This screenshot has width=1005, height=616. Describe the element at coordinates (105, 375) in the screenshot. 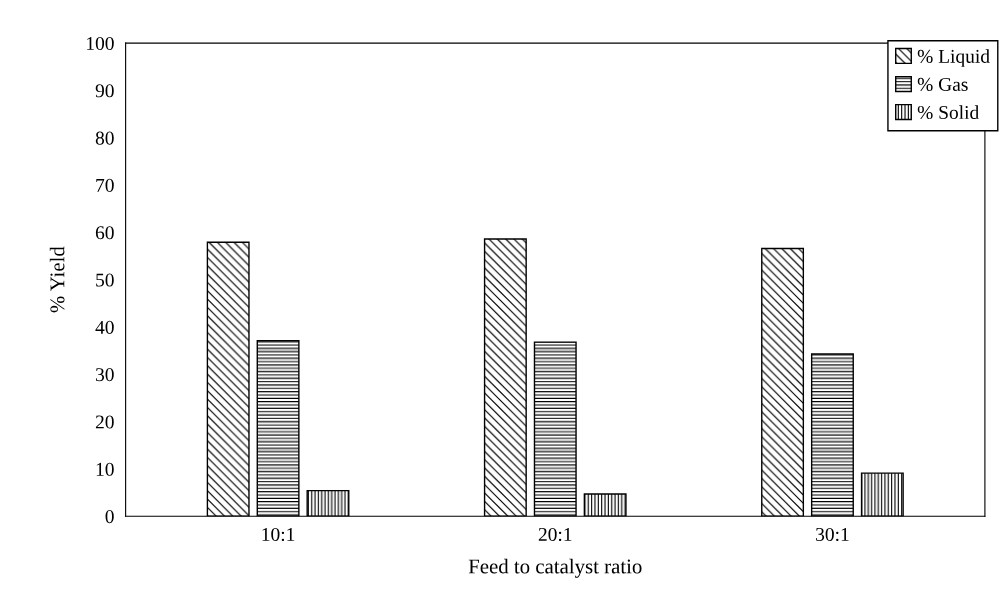

I see `y-tick-label: 30` at that location.